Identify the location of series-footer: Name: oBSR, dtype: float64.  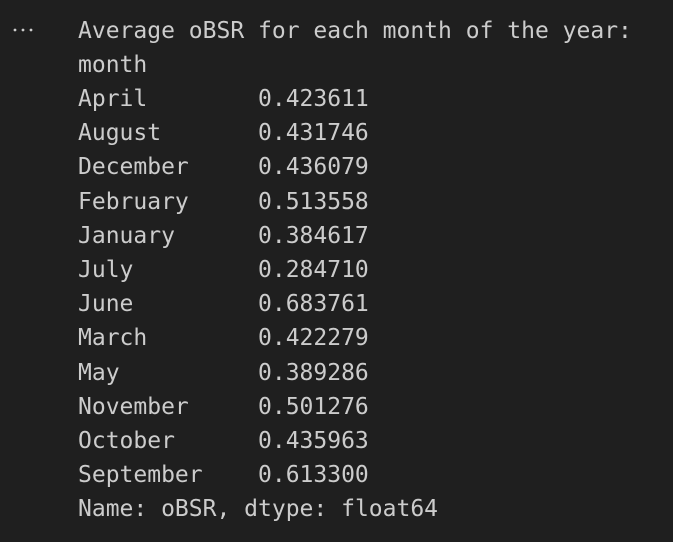
(258, 509).